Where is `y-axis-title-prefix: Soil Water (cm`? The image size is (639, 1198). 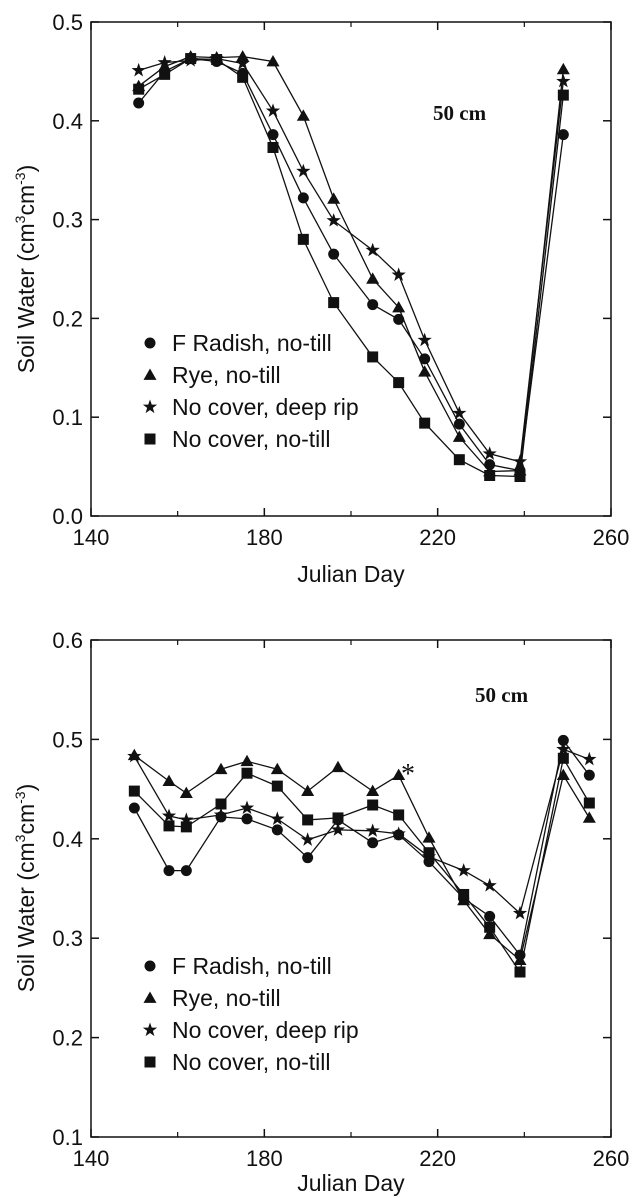
y-axis-title-prefix: Soil Water (cm is located at coordinates (26, 917).